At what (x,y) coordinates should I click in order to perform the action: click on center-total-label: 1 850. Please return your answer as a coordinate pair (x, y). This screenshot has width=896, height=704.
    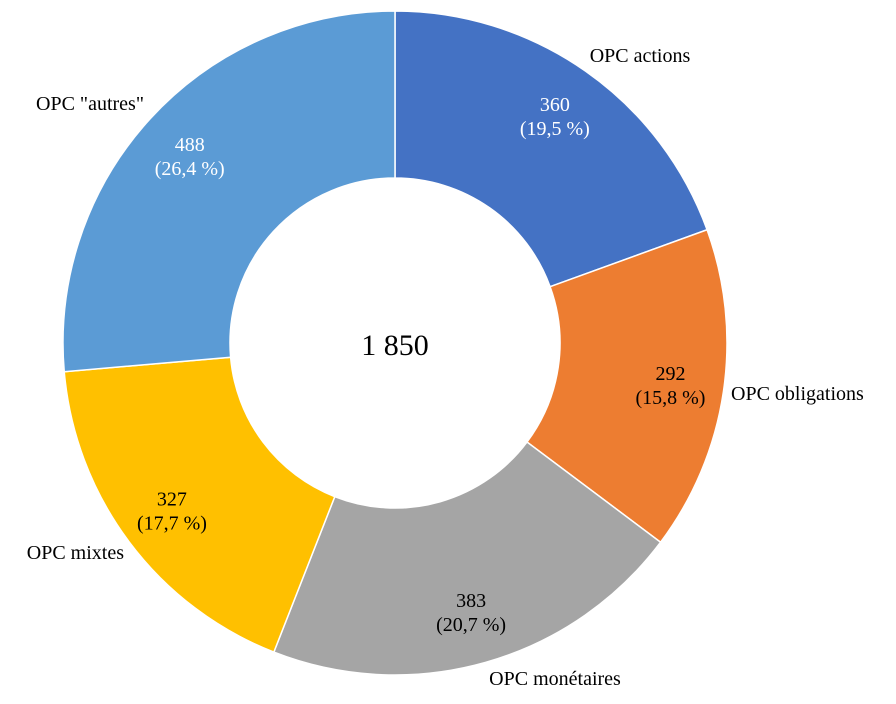
    Looking at the image, I should click on (395, 345).